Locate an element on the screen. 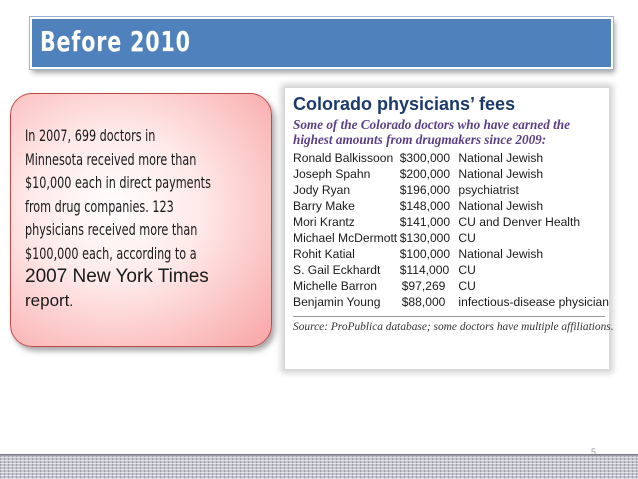 Image resolution: width=638 pixels, height=479 pixels. table-row: Joseph Spahn $200,000 National Jewish is located at coordinates (451, 174).